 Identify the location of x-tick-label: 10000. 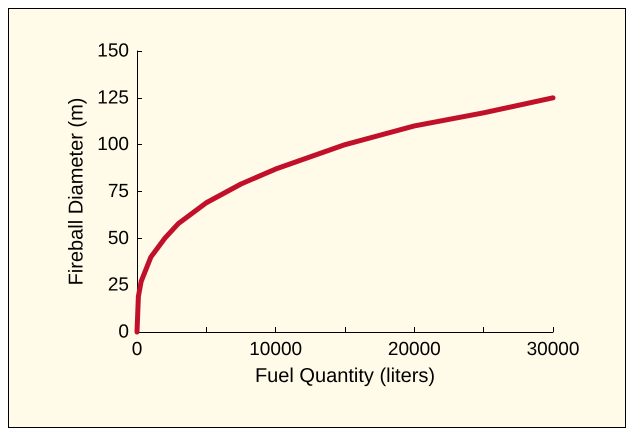
(275, 349).